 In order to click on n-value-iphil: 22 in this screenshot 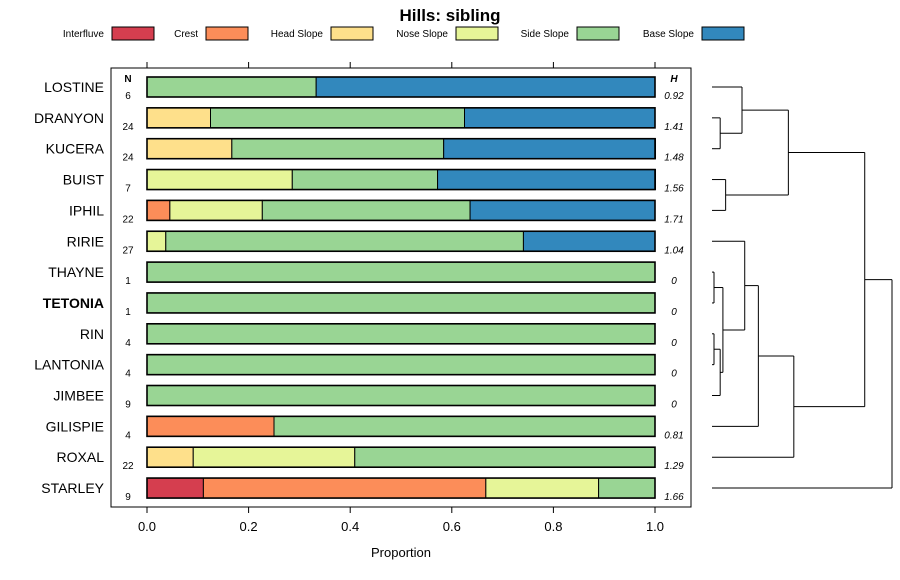, I will do `click(128, 219)`.